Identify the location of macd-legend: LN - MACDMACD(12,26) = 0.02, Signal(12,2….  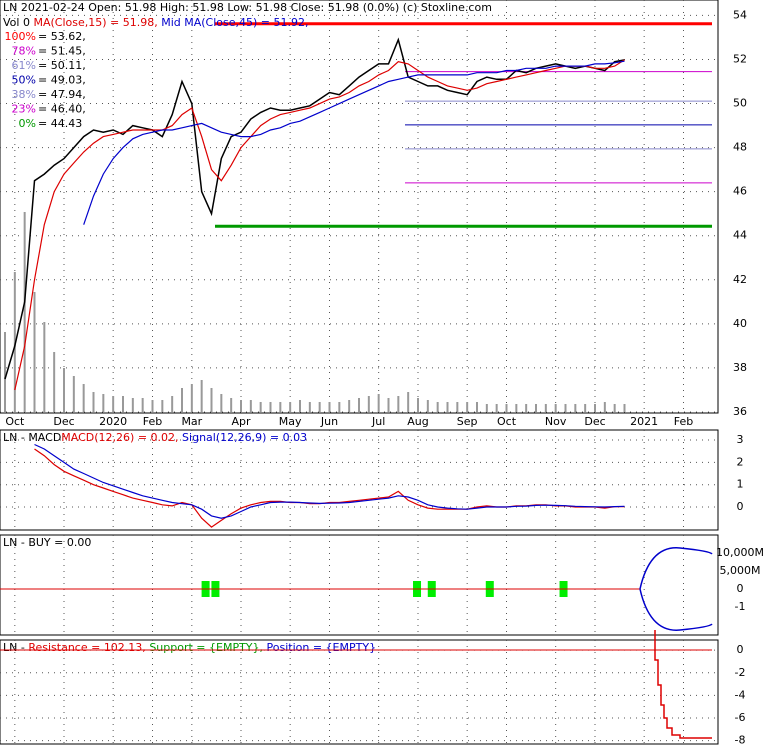
(155, 437).